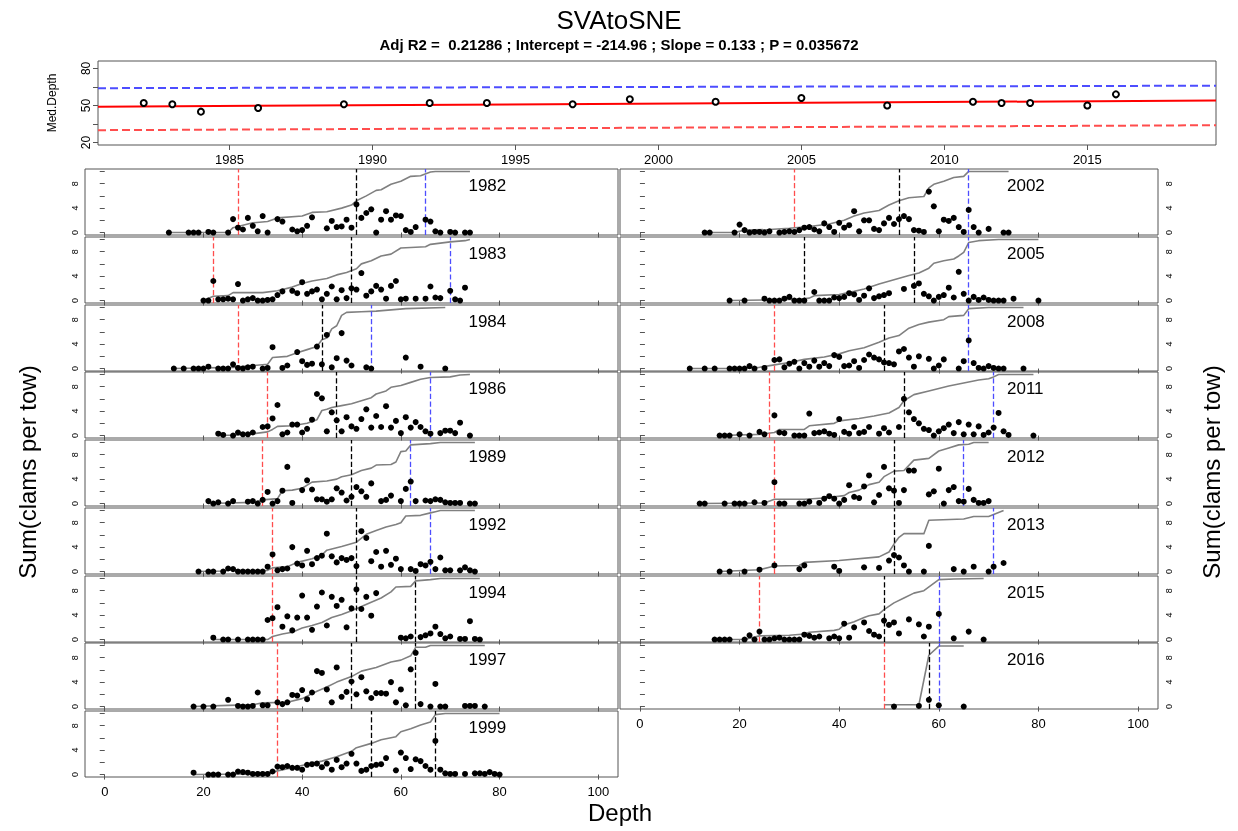  Describe the element at coordinates (620, 813) in the screenshot. I see `x-axis-title: Depth` at that location.